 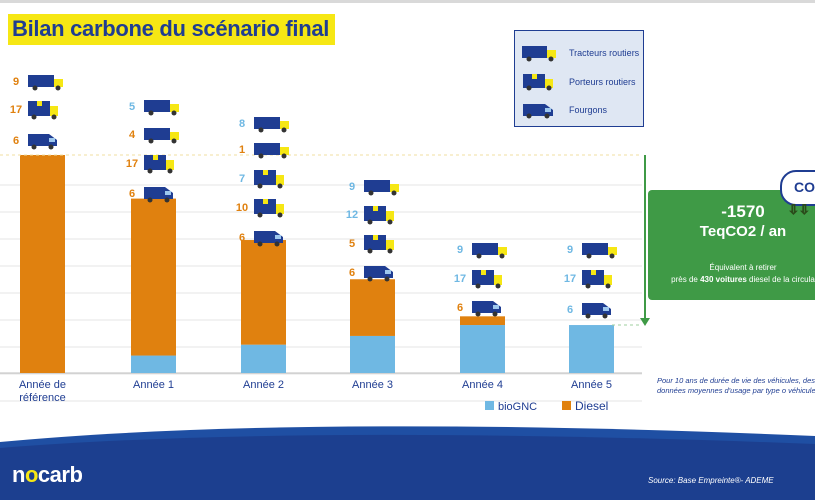 What do you see at coordinates (242, 179) in the screenshot?
I see `vehicle-count-label: 7` at bounding box center [242, 179].